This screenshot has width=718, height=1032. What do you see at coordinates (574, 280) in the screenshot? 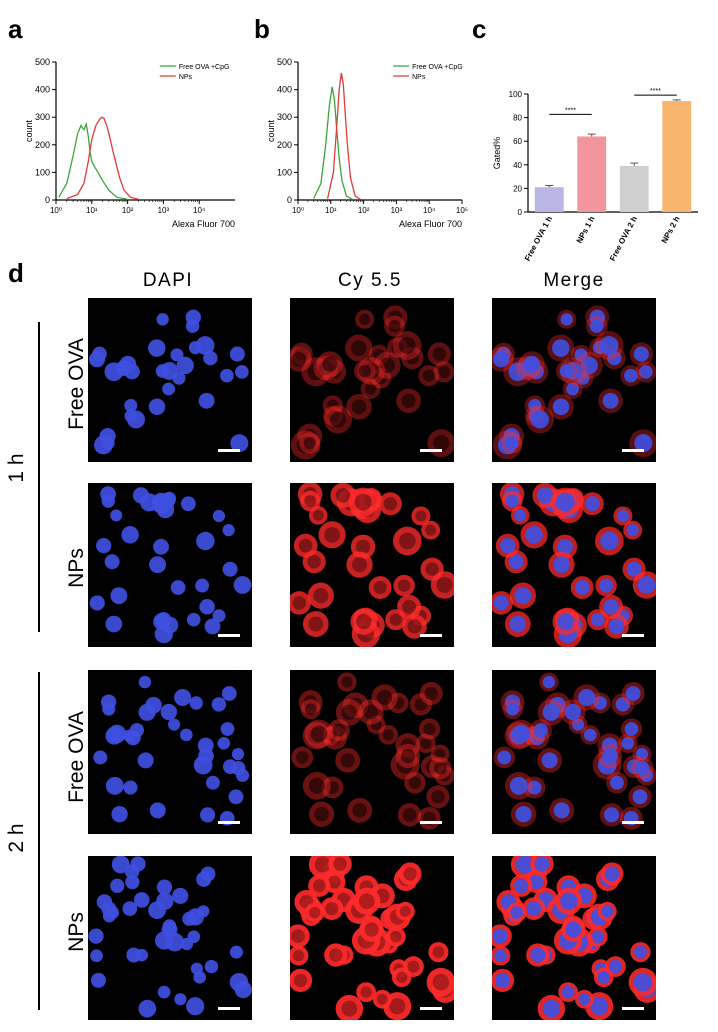
I see `column-header-merge: Merge` at bounding box center [574, 280].